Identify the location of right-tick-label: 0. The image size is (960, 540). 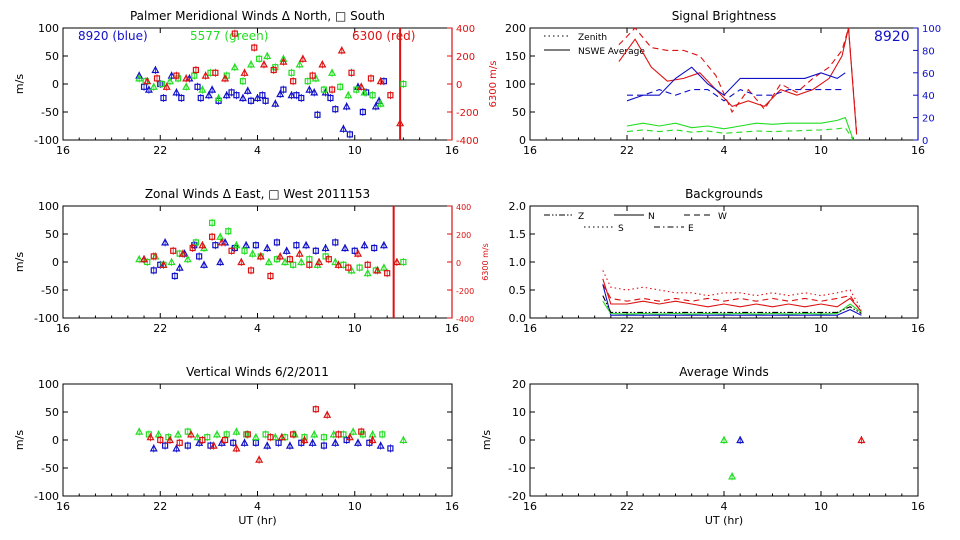
(459, 85).